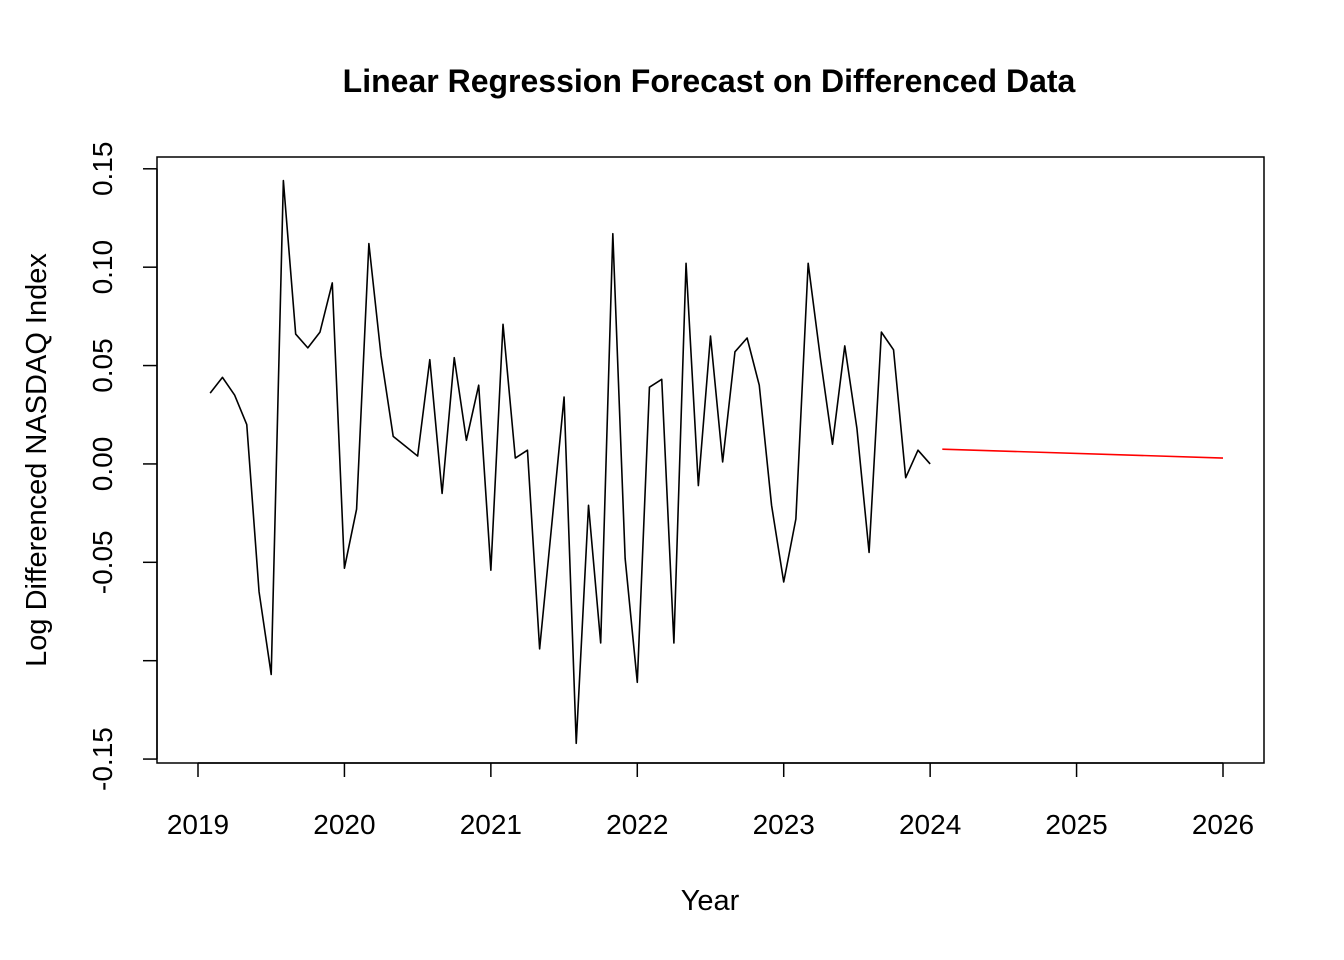  What do you see at coordinates (198, 824) in the screenshot?
I see `x-tick-label: 2019` at bounding box center [198, 824].